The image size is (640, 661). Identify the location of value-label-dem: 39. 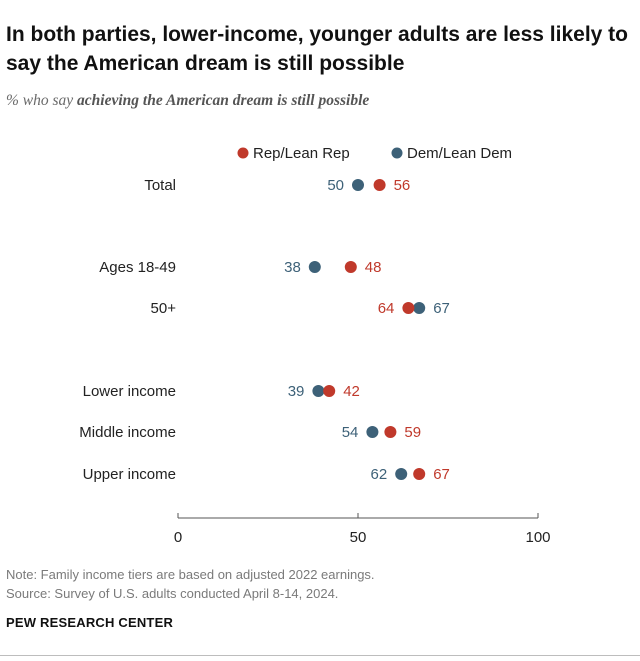
(296, 391).